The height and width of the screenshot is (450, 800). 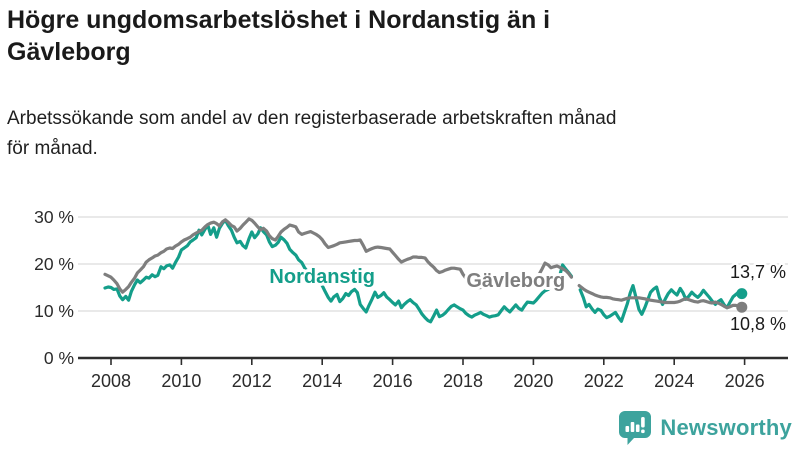 I want to click on x-axis-tick-label: 2010, so click(x=181, y=381).